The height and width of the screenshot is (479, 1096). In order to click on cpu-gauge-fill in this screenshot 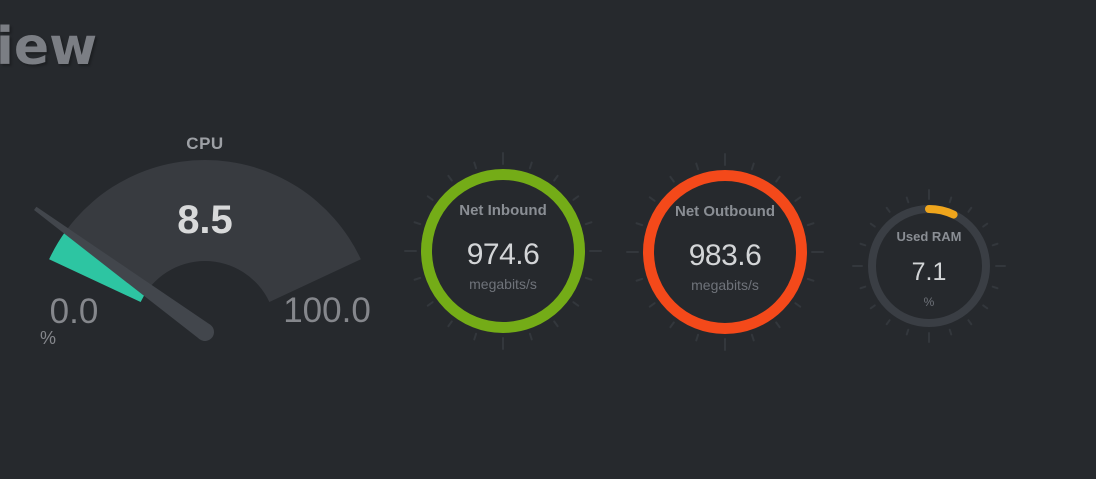, I will do `click(98, 266)`.